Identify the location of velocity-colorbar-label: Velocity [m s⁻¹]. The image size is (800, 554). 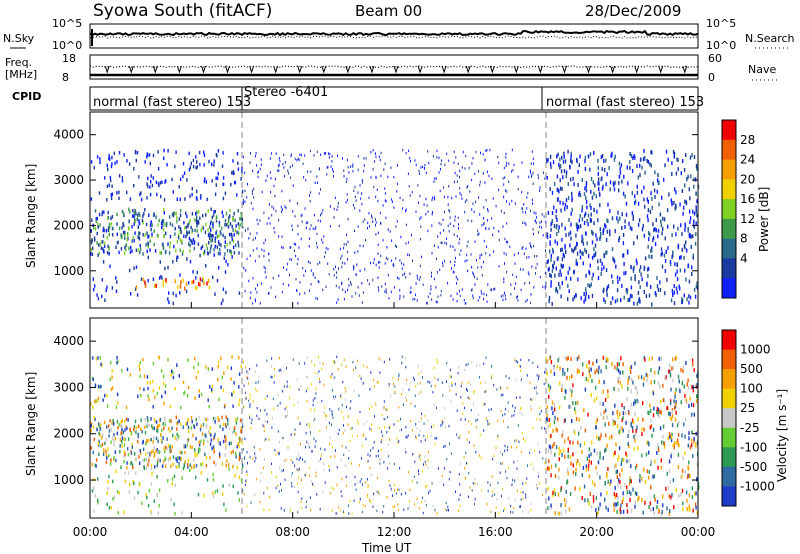
(782, 435).